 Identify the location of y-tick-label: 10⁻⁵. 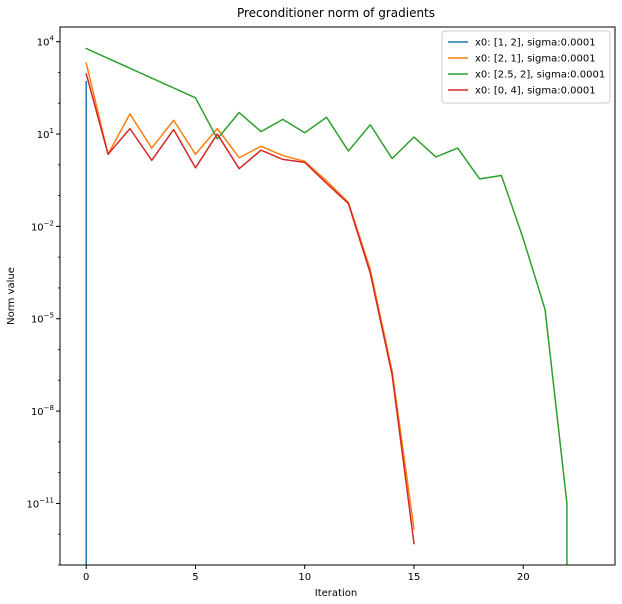
(42, 319).